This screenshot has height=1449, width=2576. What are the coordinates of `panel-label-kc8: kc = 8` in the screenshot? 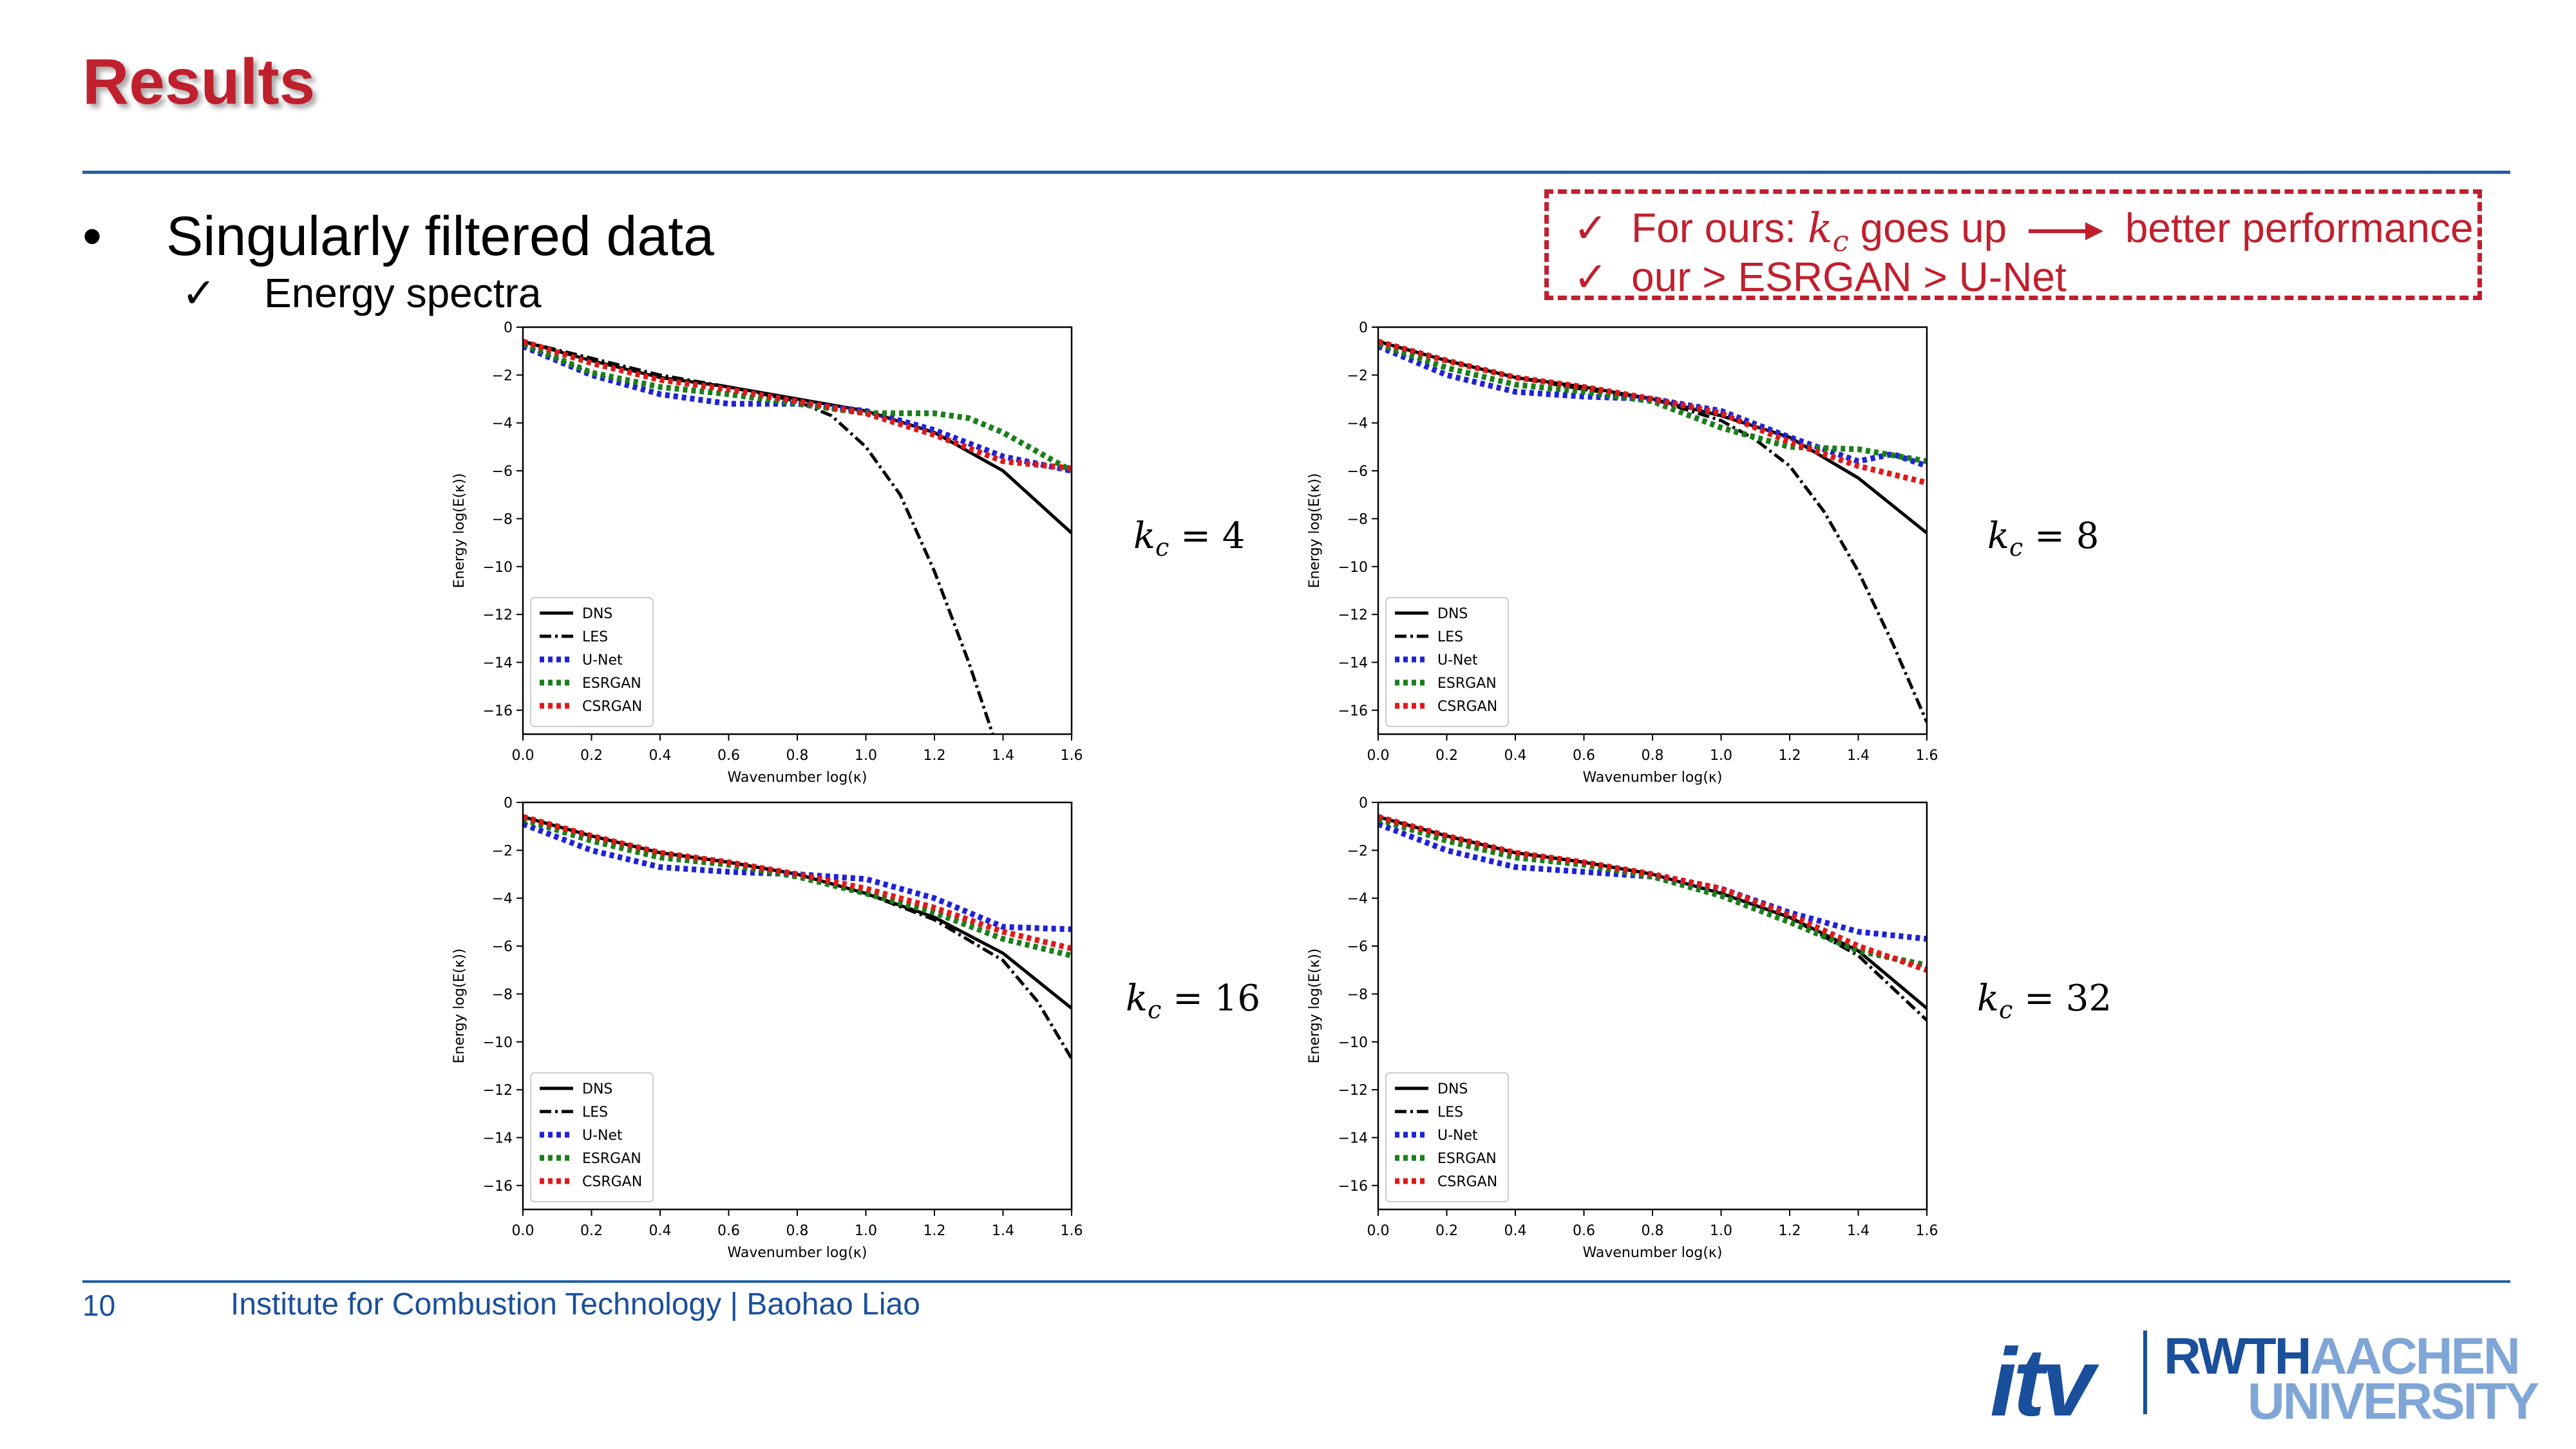 It's located at (2043, 538).